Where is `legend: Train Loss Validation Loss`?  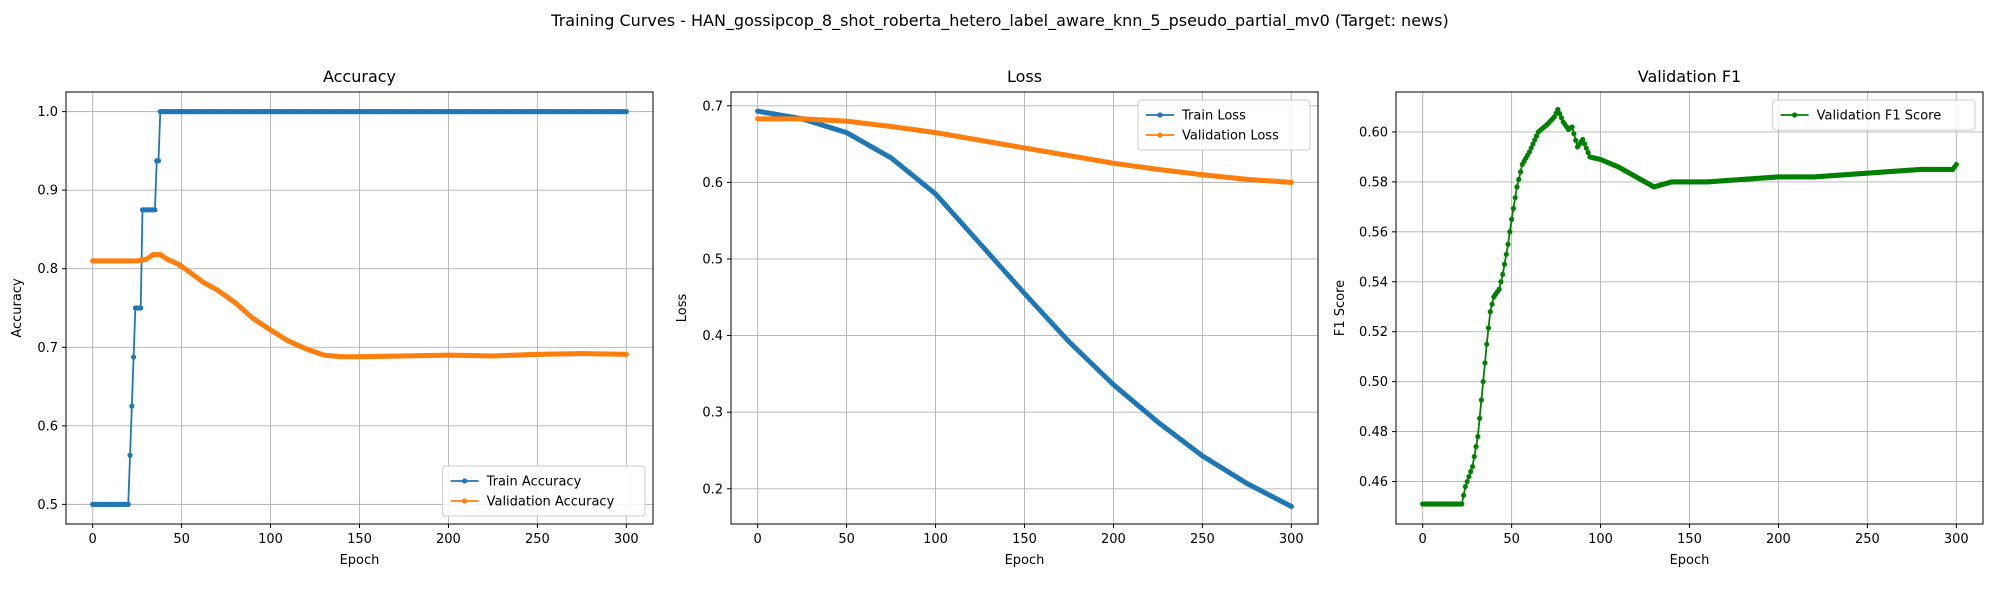 legend: Train Loss Validation Loss is located at coordinates (1224, 125).